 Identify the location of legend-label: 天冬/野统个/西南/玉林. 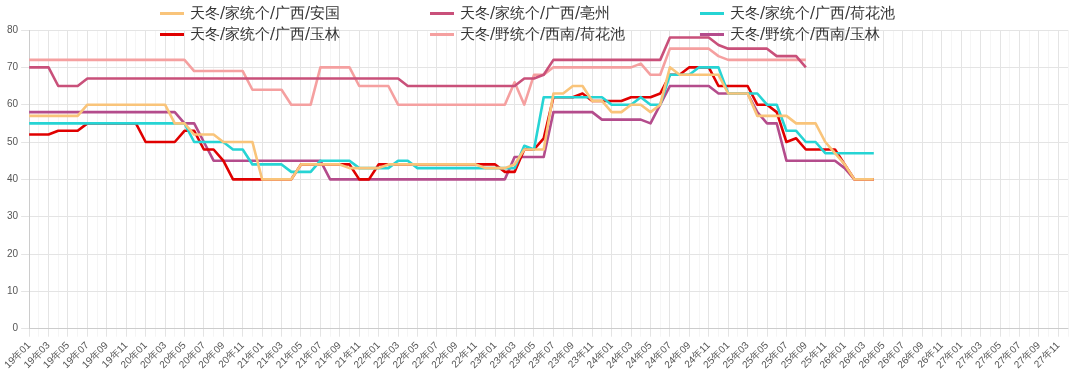
(805, 34).